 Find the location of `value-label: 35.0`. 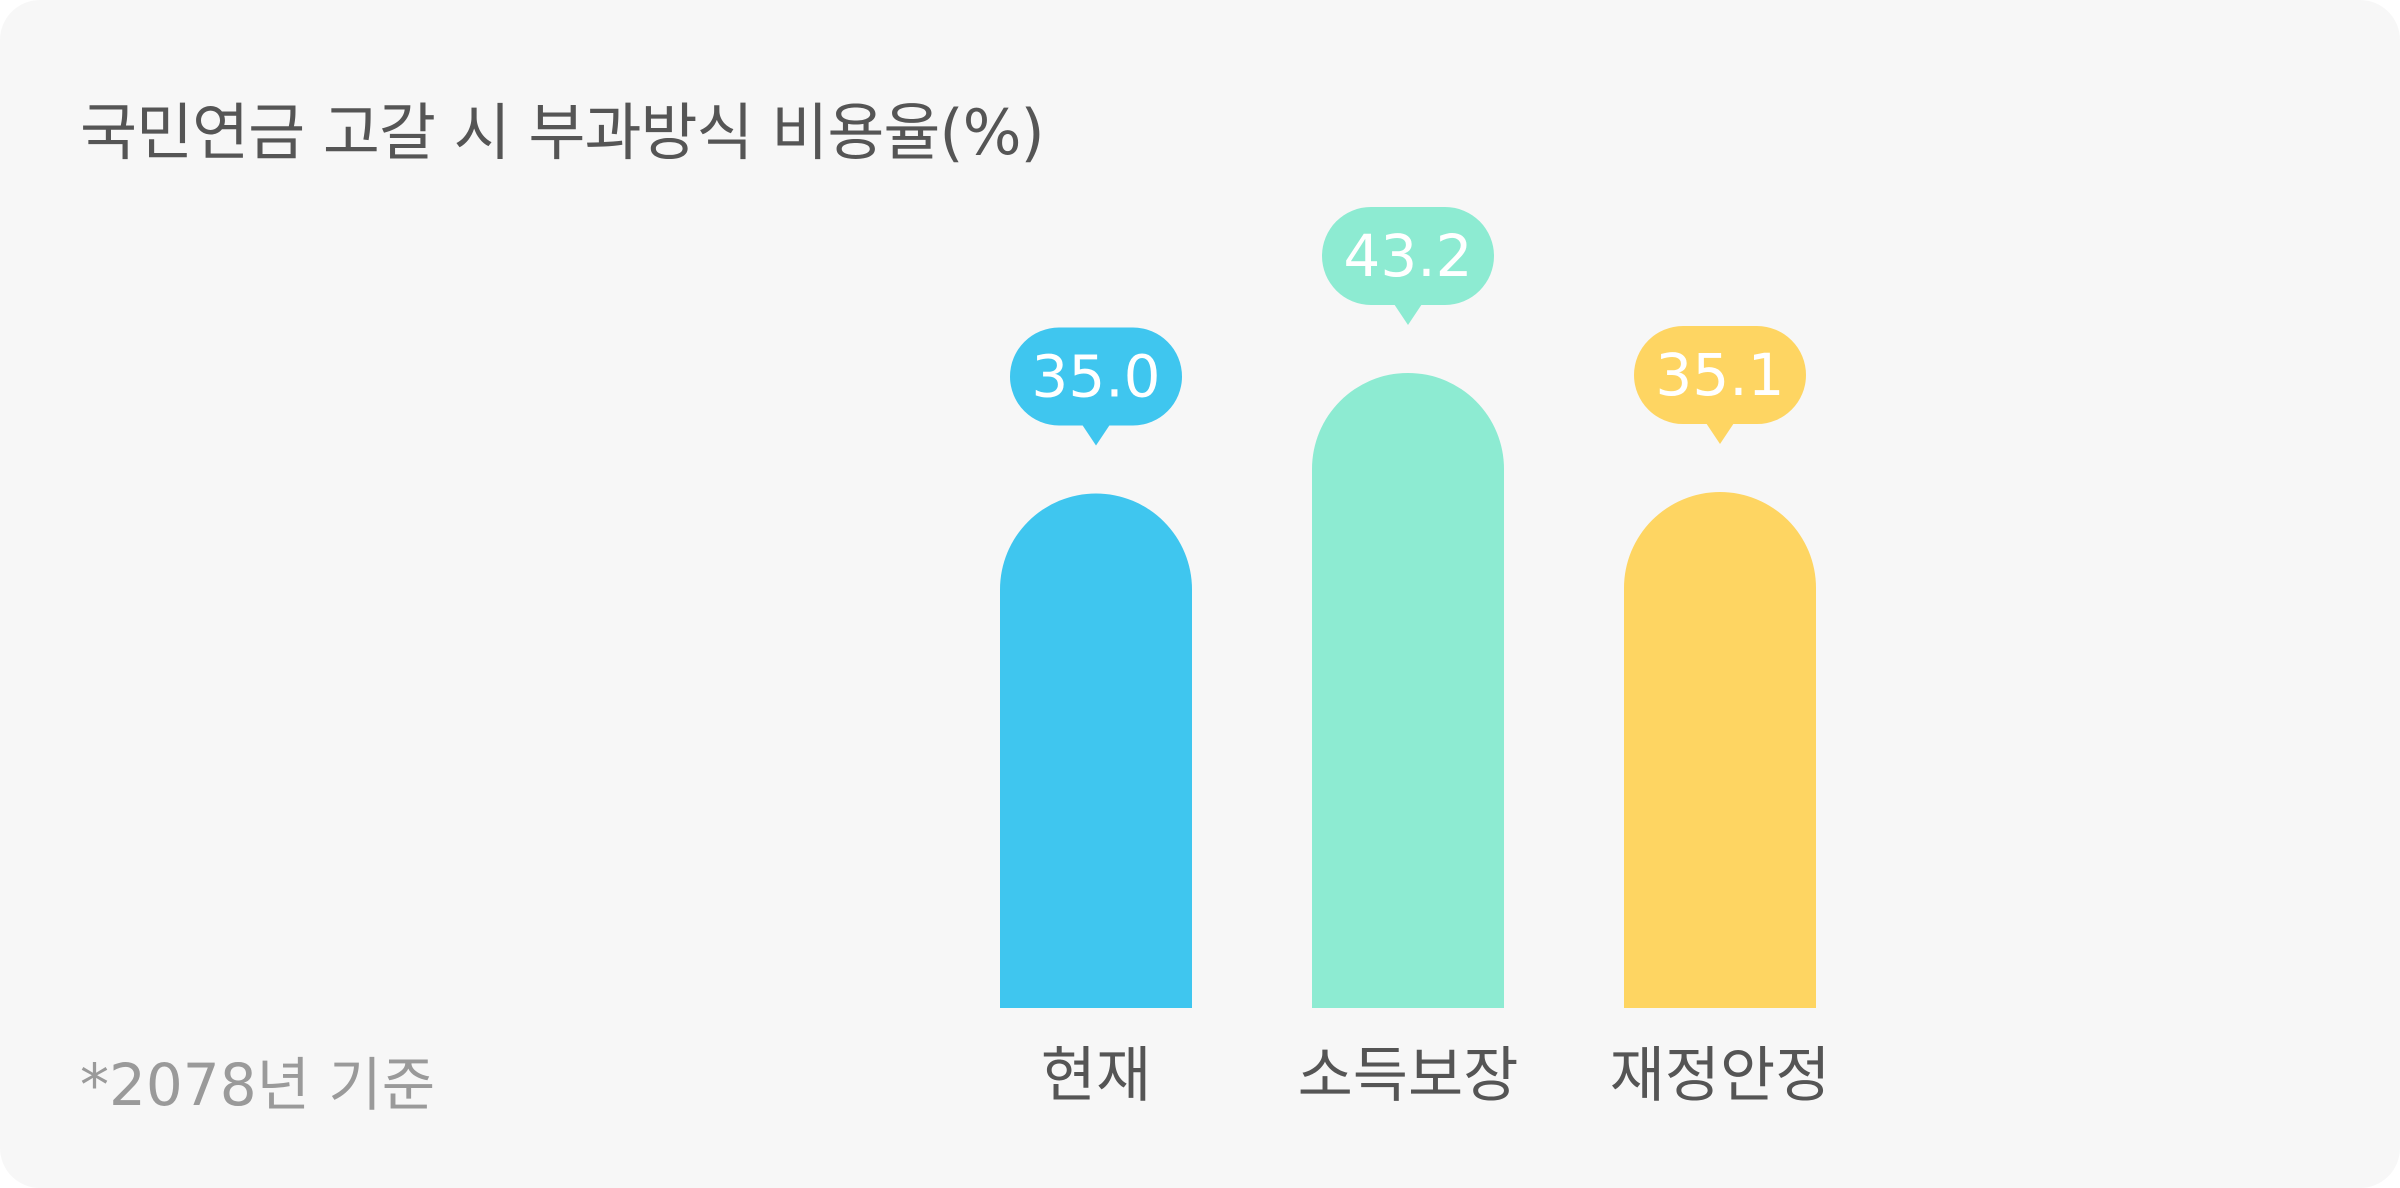

value-label: 35.0 is located at coordinates (1095, 377).